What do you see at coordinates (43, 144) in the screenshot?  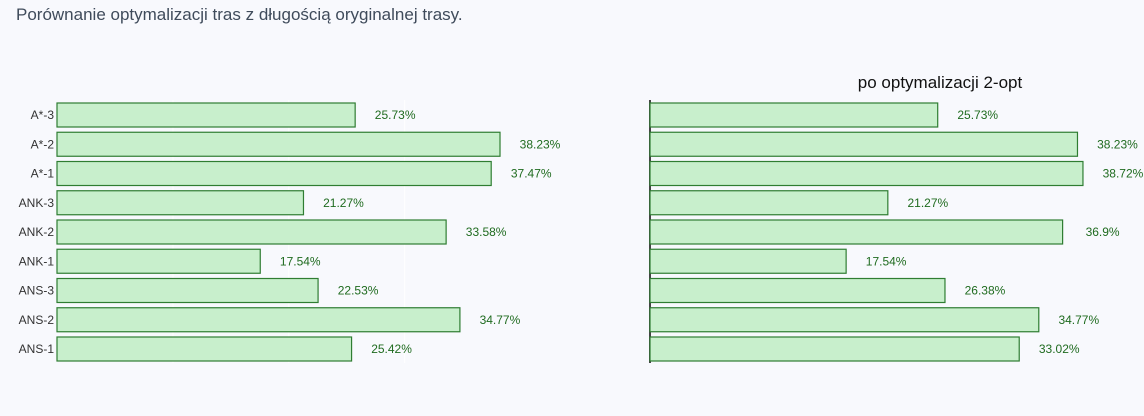 I see `category-tick-label: A*-2` at bounding box center [43, 144].